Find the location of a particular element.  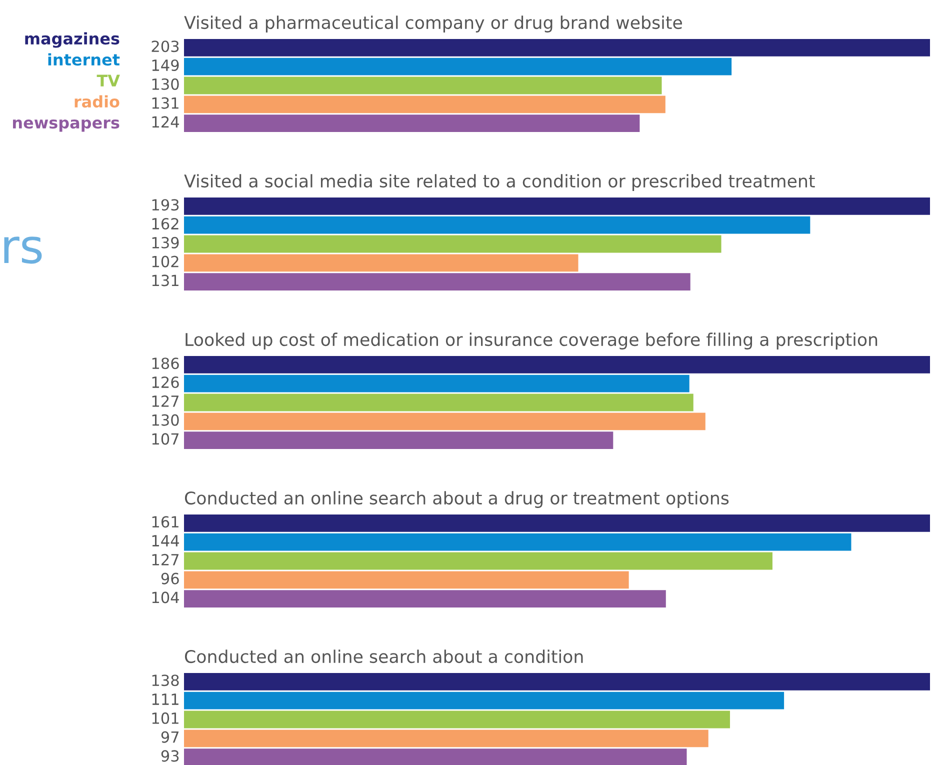

text: internet is located at coordinates (84, 59).